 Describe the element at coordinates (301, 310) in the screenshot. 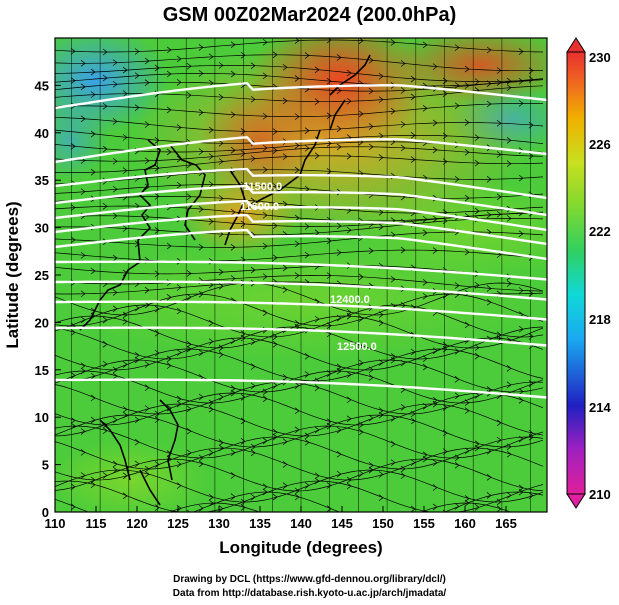

I see `height-contour` at that location.